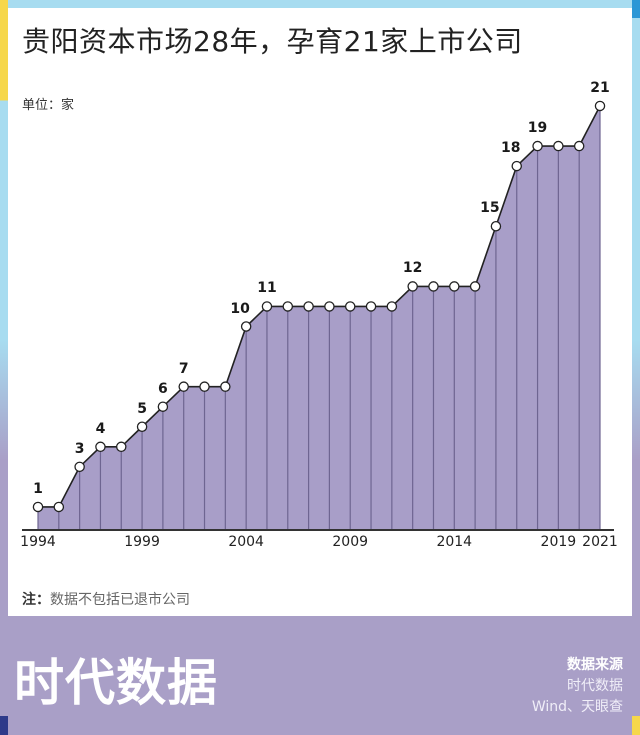  I want to click on data-value-label: 1, so click(38, 488).